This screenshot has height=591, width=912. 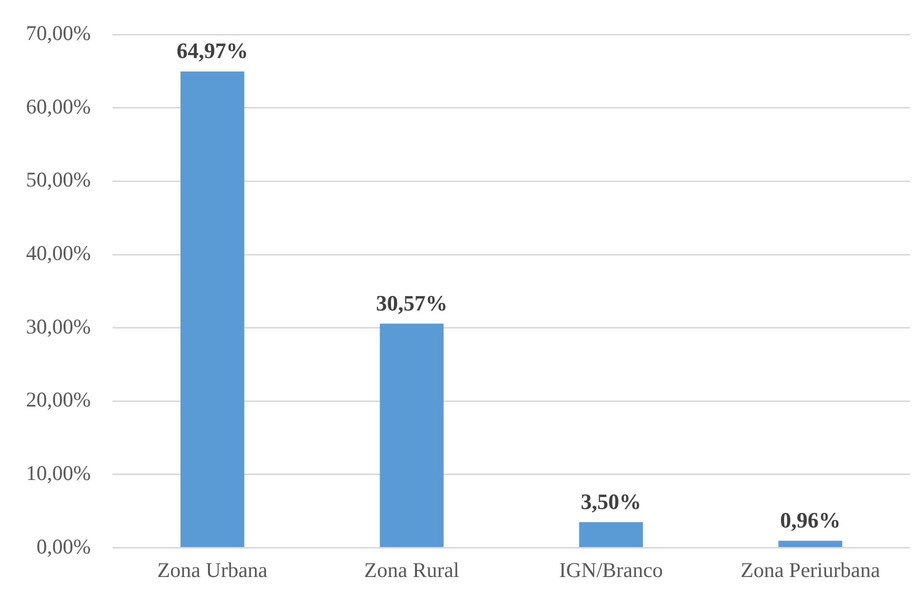 What do you see at coordinates (810, 570) in the screenshot?
I see `x-tick-label: Zona Periurbana` at bounding box center [810, 570].